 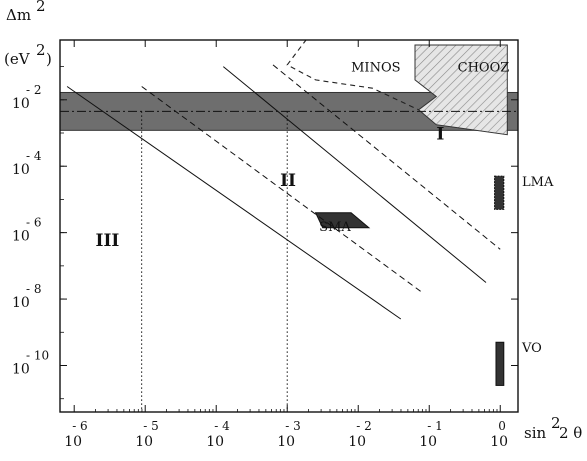 I want to click on chooz-region, so click(x=461, y=90).